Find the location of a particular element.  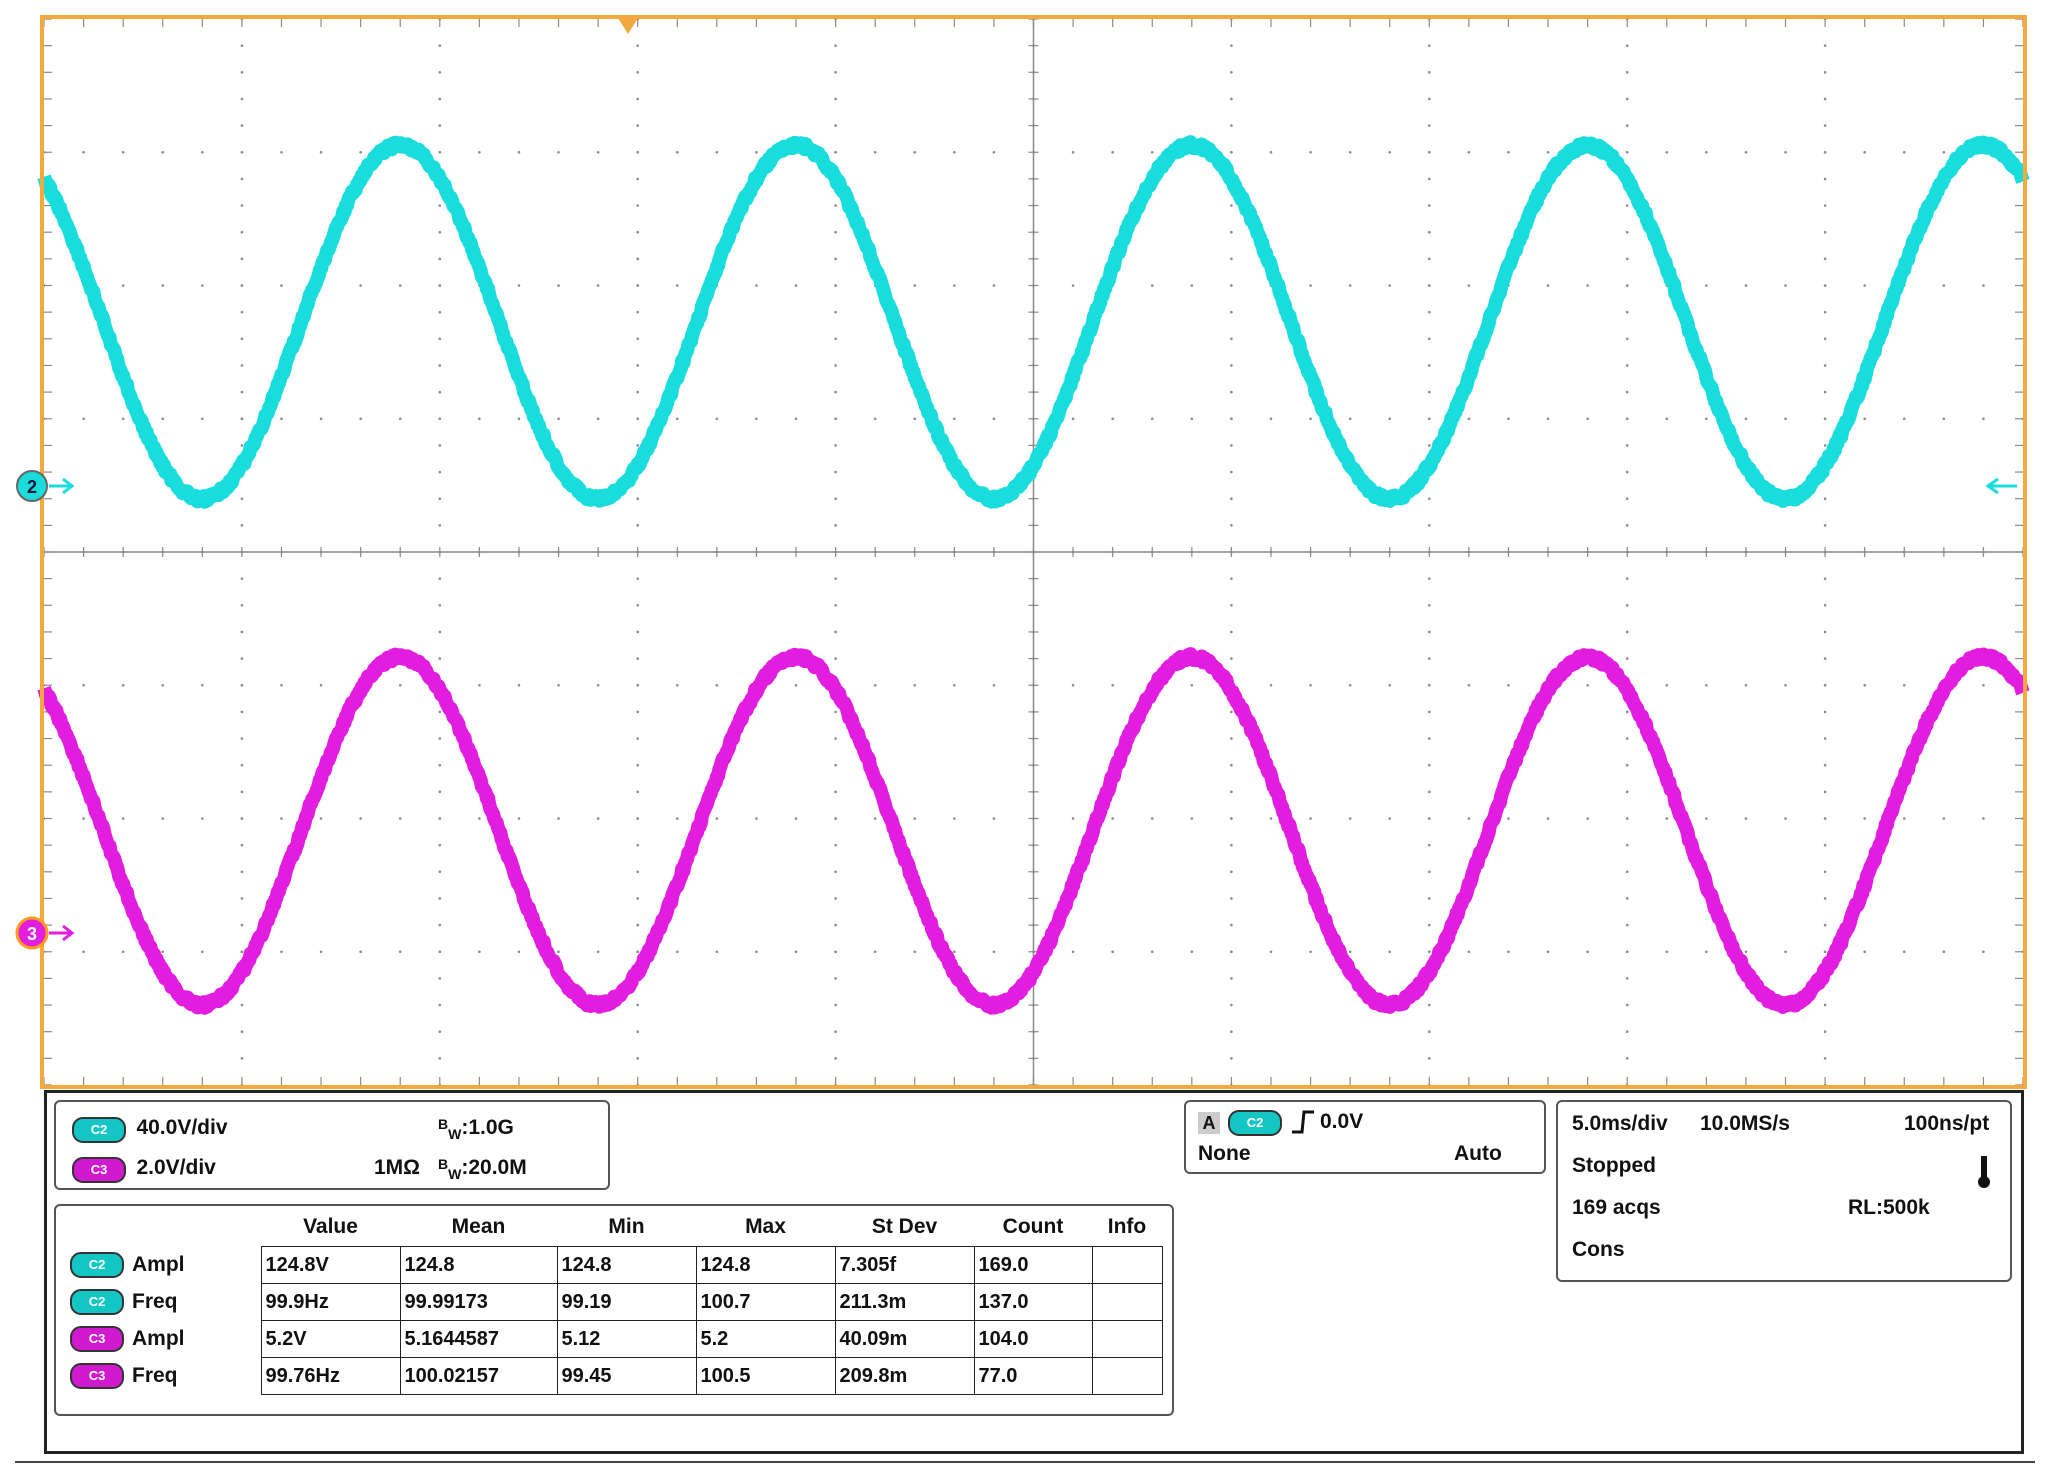

measurement-label: C2 Freq is located at coordinates (158, 1302).